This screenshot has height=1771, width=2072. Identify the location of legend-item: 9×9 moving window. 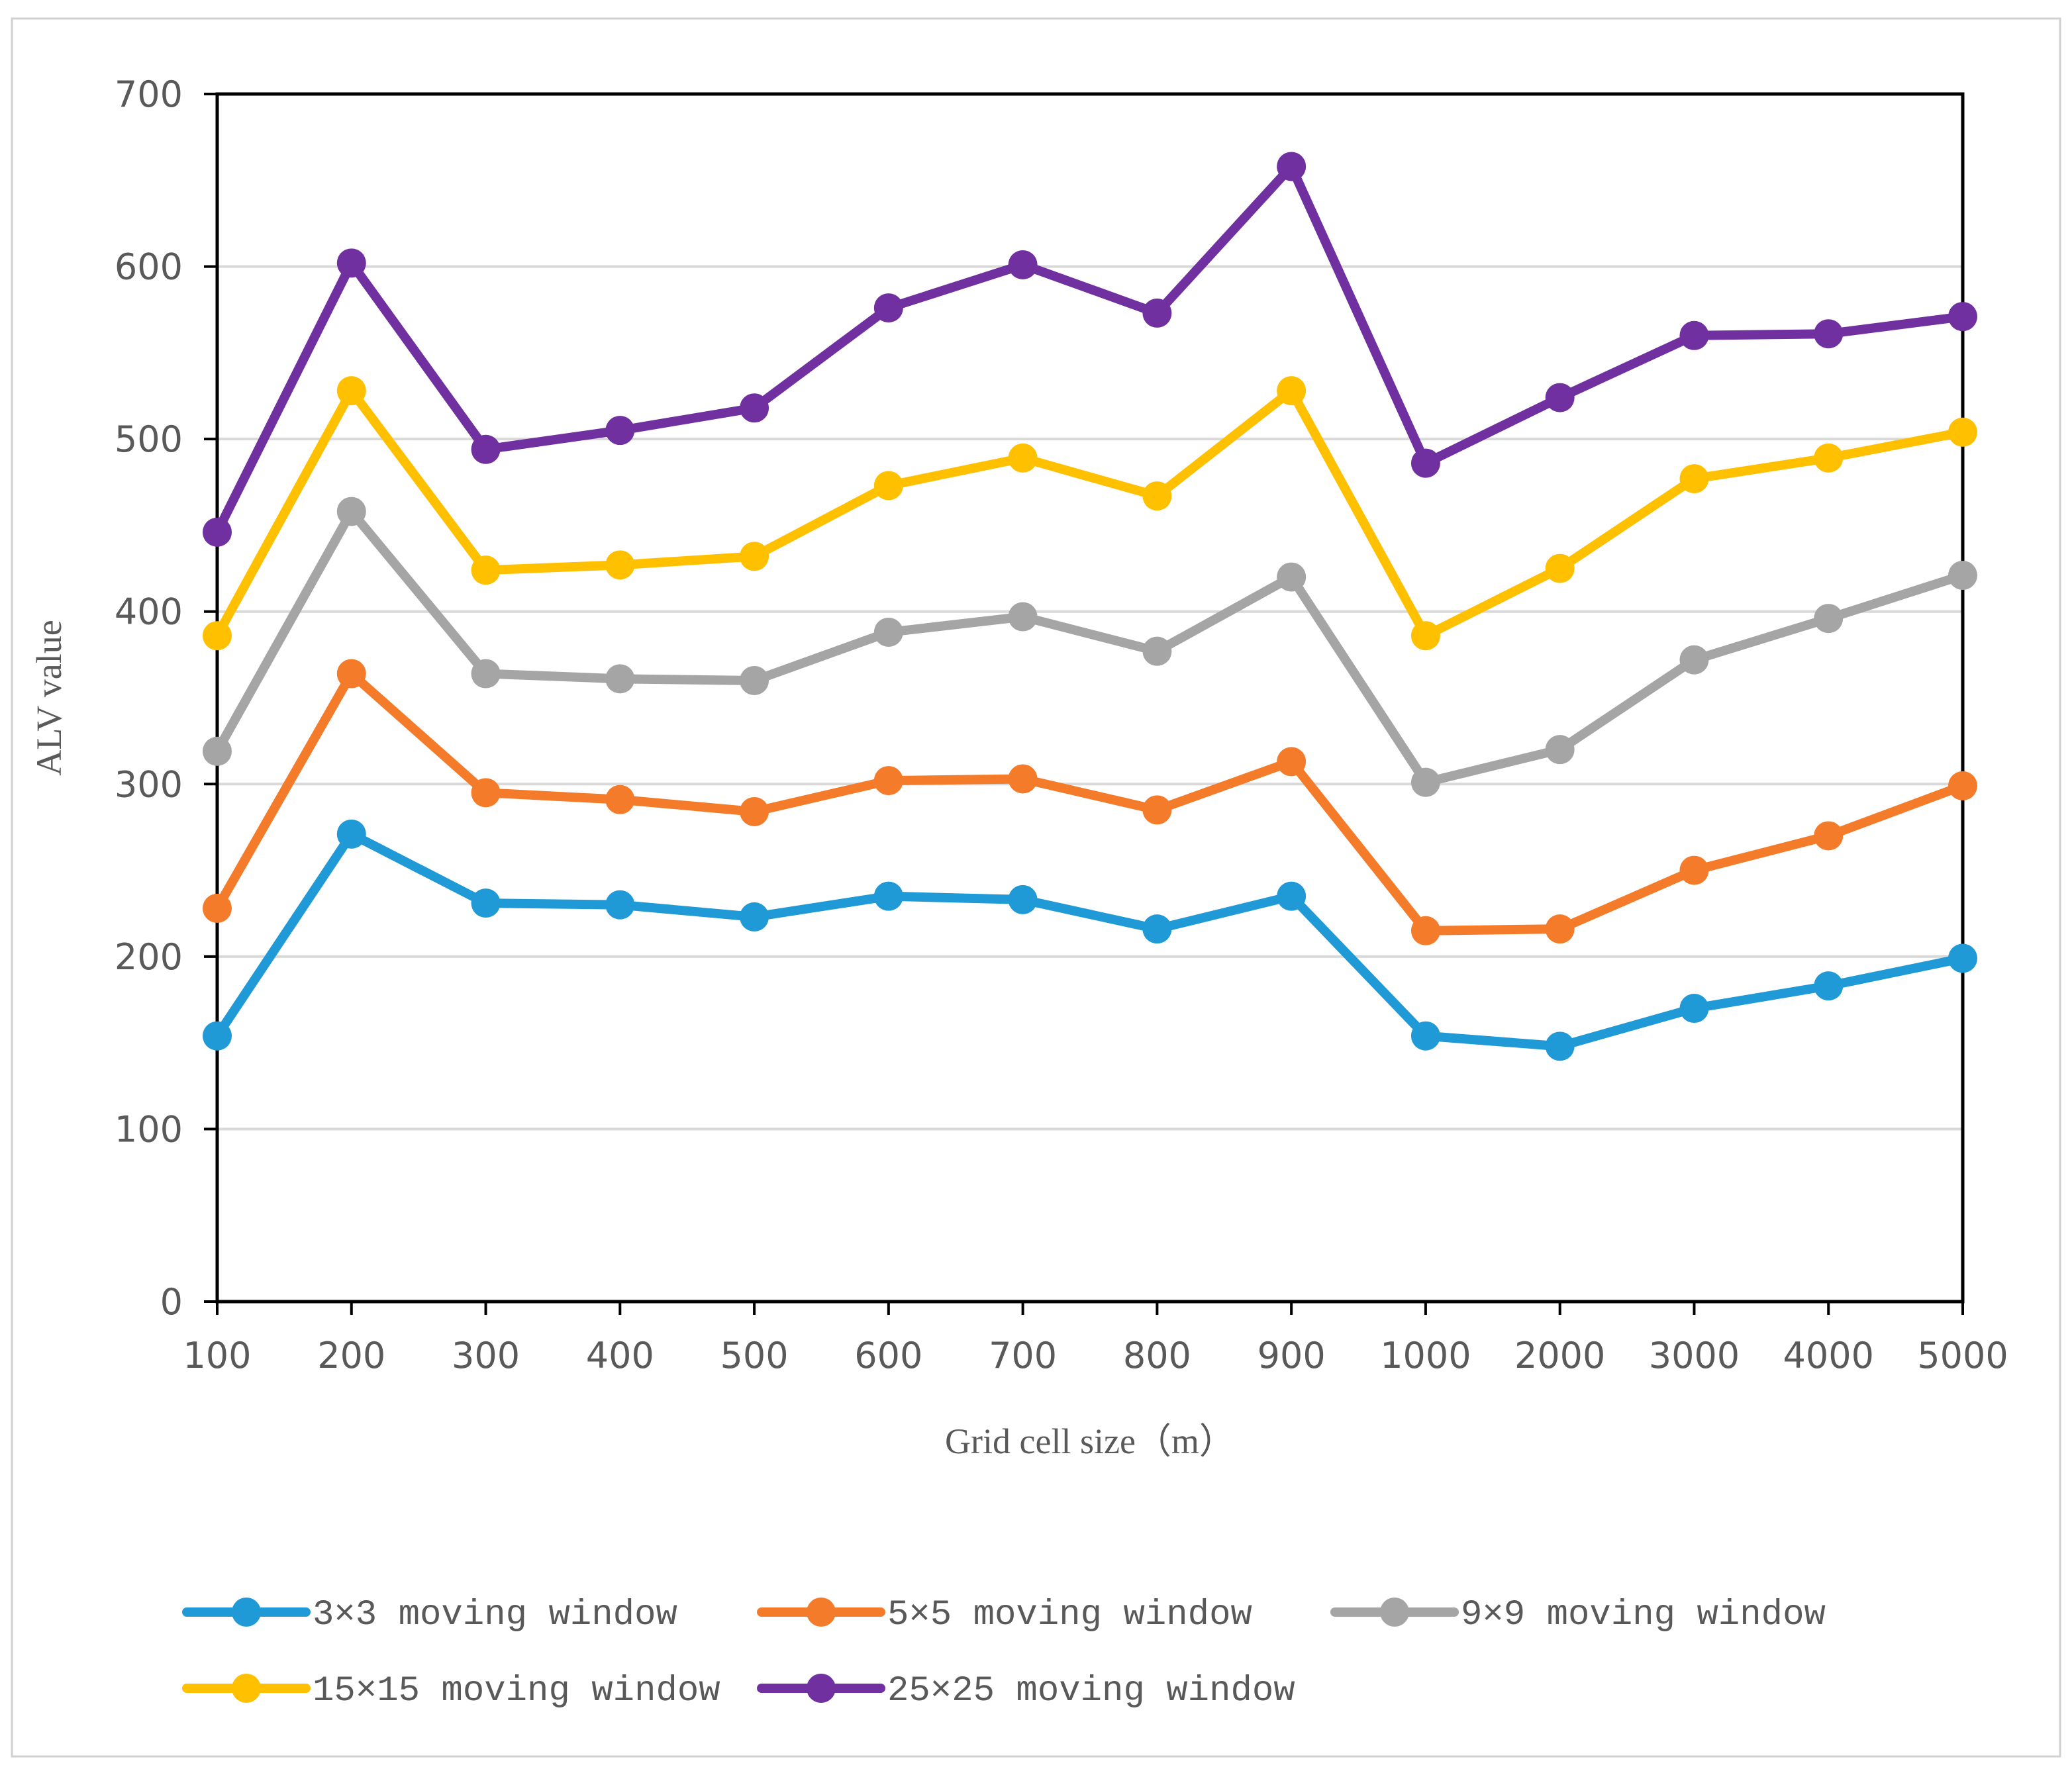
(1578, 1615).